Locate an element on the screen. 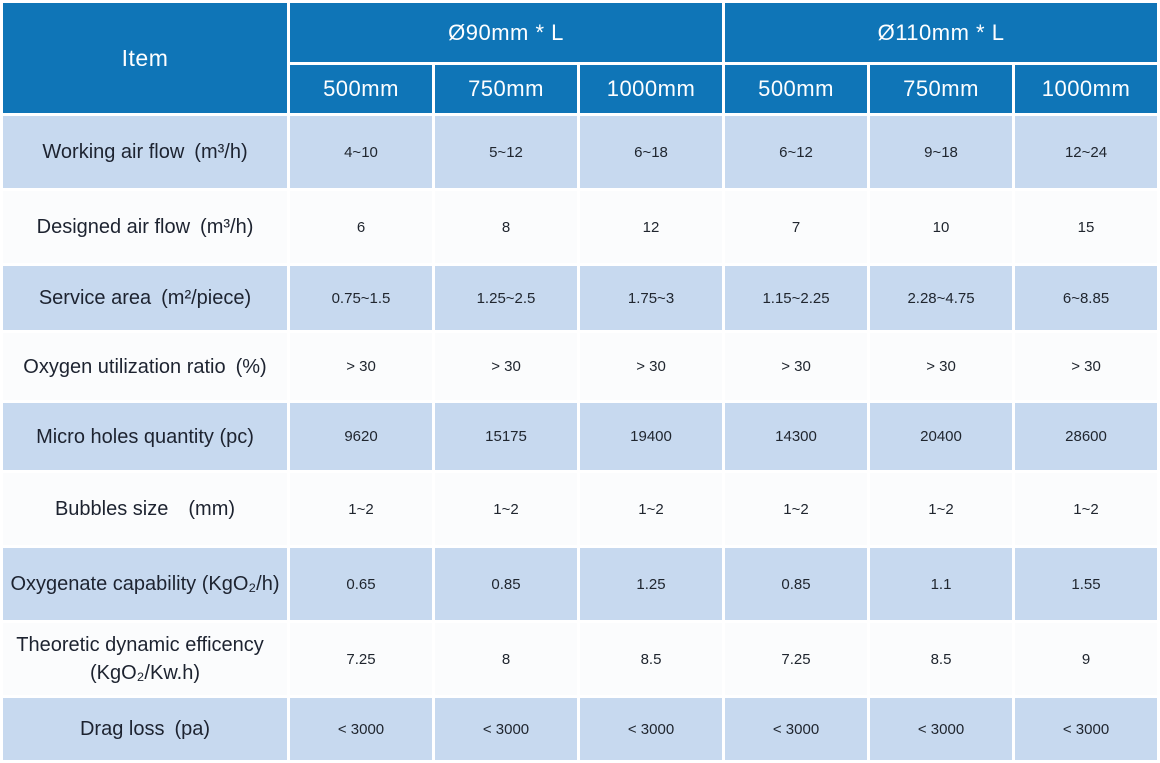 The image size is (1160, 763). row-label: Drag loss (pa) is located at coordinates (145, 729).